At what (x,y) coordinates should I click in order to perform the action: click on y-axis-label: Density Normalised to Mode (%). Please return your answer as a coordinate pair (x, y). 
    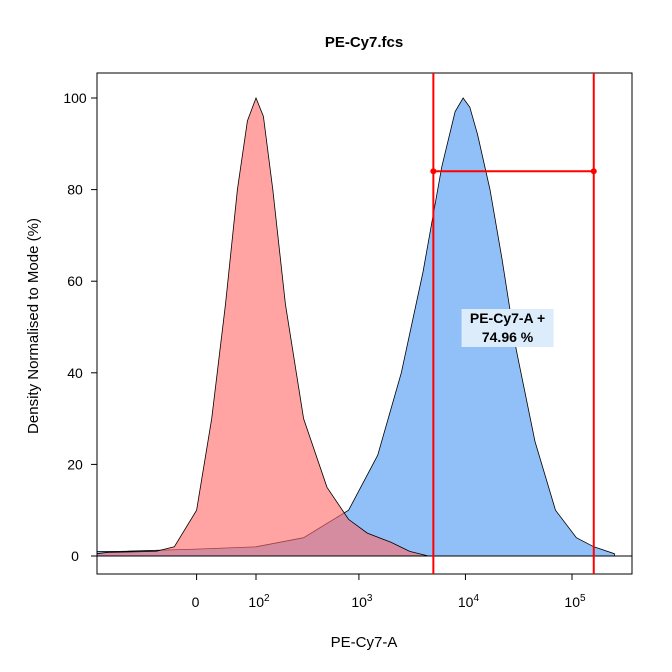
    Looking at the image, I should click on (33, 326).